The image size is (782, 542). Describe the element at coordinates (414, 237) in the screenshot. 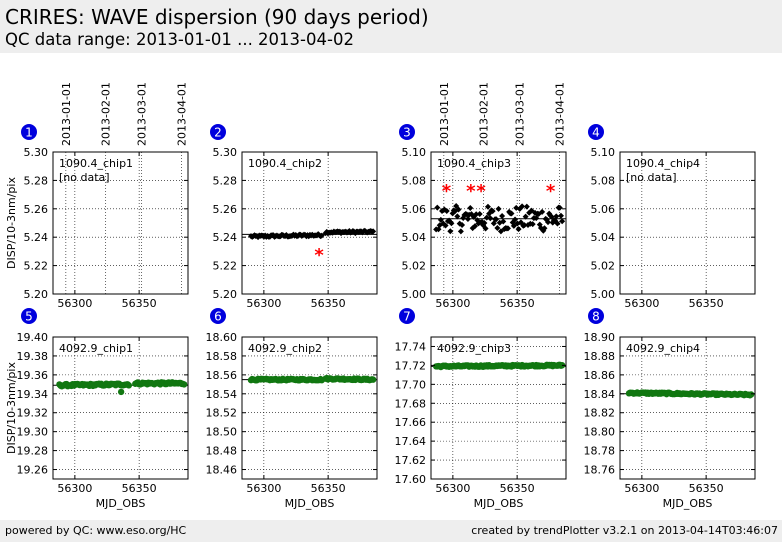

I see `y-tick-label: 5.04` at that location.